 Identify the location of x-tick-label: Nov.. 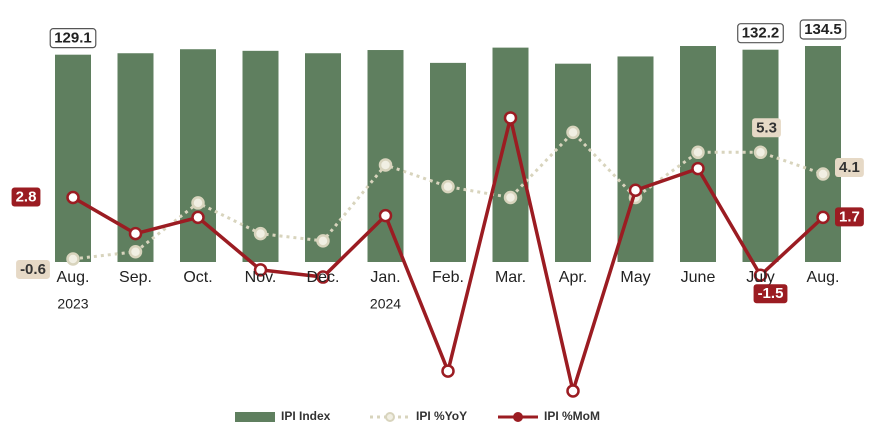
(261, 277).